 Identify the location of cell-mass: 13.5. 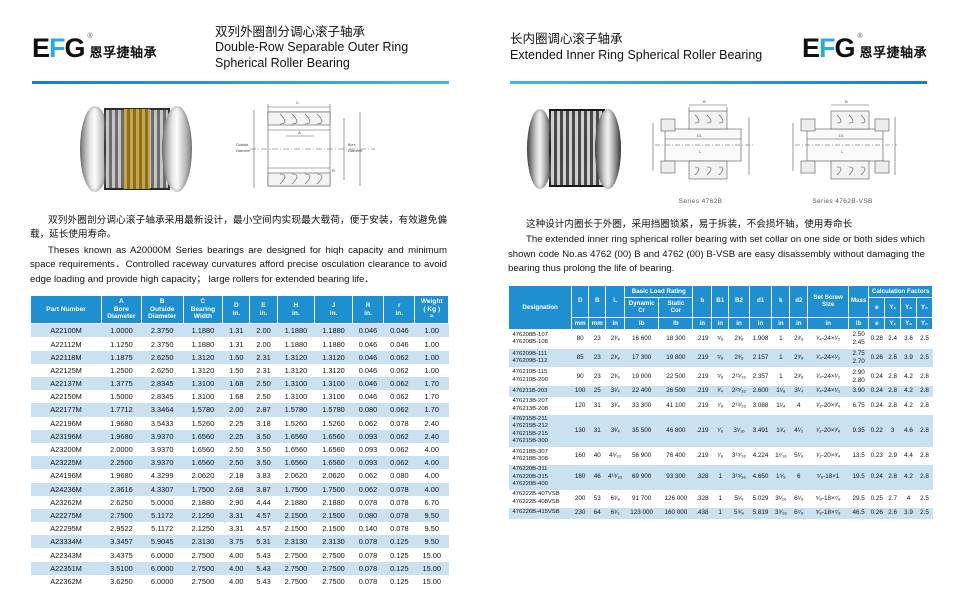
(858, 456).